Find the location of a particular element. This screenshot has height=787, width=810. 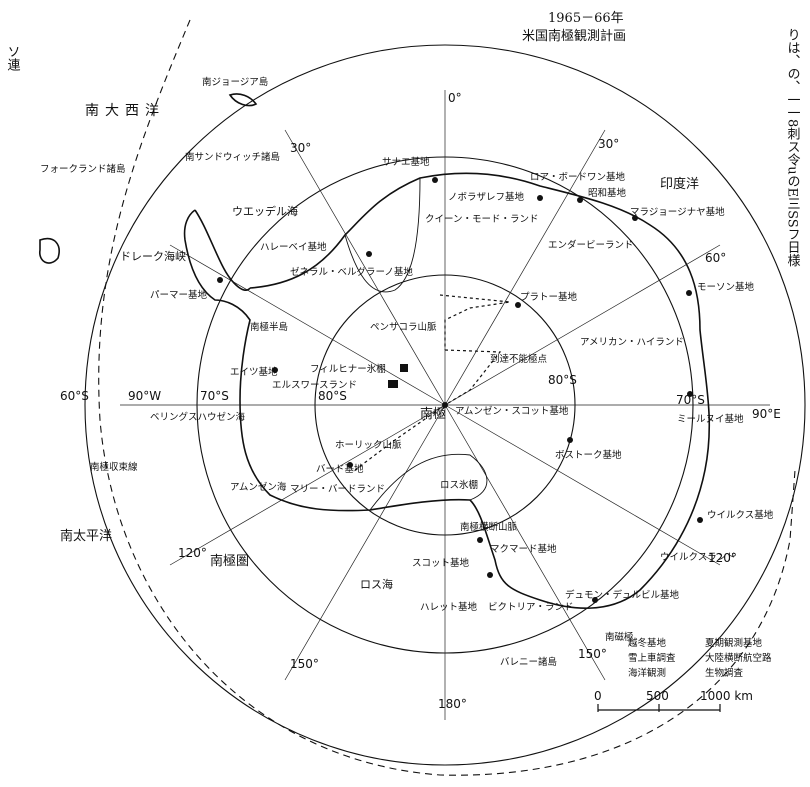

label-marie-byrd: マリー・バードランド is located at coordinates (337, 489).